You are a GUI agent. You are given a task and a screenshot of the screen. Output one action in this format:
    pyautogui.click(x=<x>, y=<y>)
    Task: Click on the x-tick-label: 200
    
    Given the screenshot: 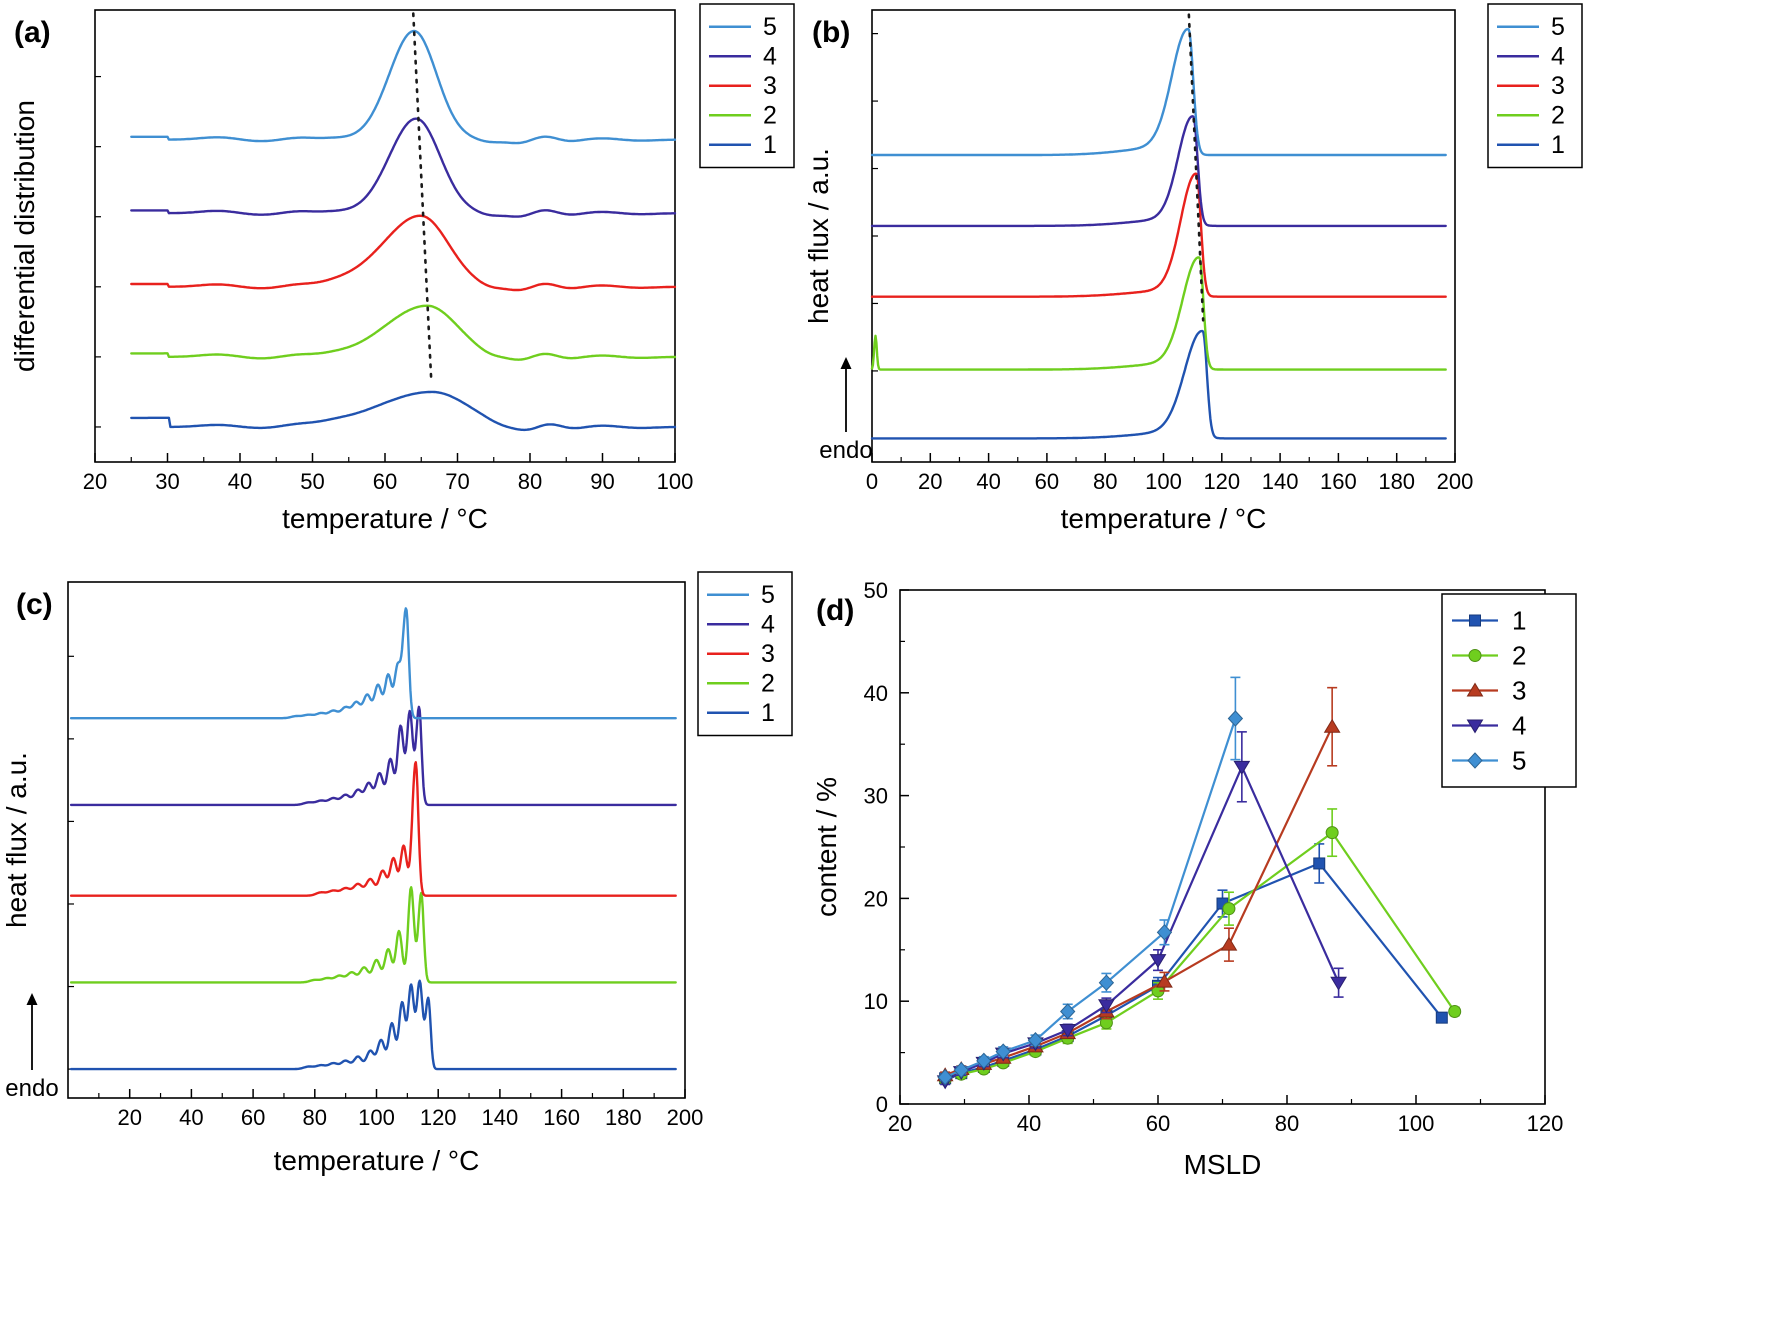 What is the action you would take?
    pyautogui.click(x=685, y=1117)
    